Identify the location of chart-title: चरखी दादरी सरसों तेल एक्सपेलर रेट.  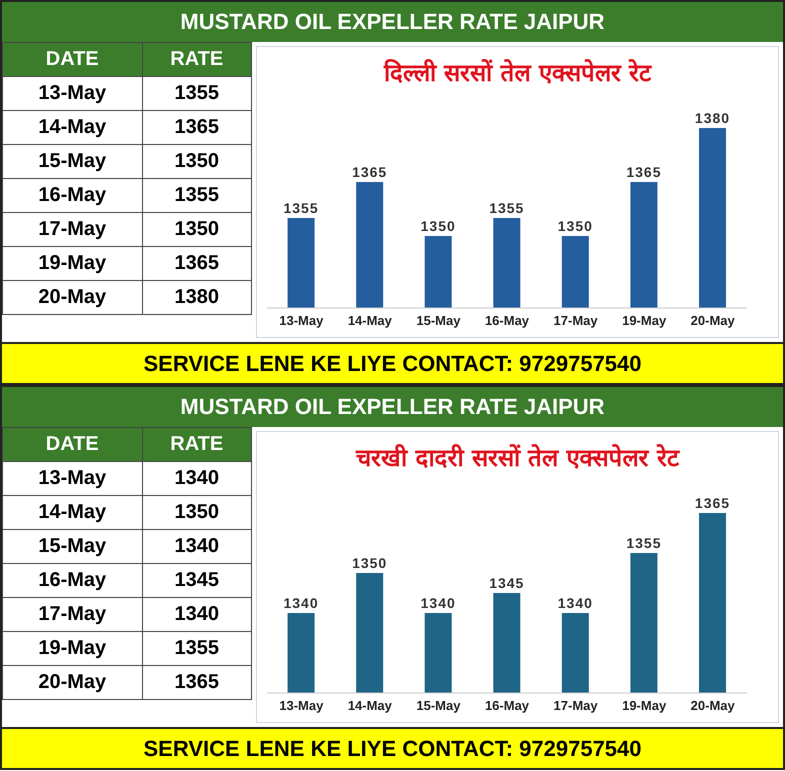
(517, 458).